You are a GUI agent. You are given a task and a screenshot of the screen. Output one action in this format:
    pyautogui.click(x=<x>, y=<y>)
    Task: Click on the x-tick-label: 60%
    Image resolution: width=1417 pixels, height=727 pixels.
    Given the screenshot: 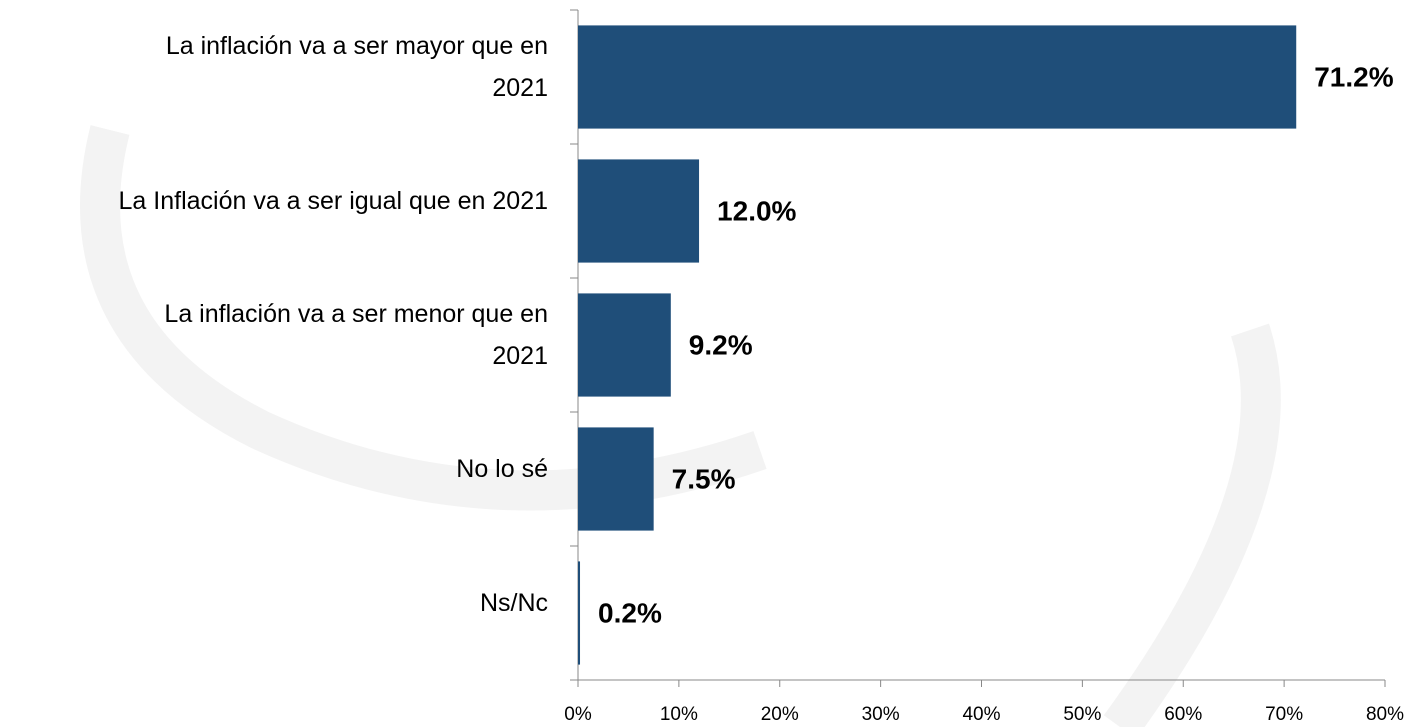 What is the action you would take?
    pyautogui.click(x=1183, y=714)
    